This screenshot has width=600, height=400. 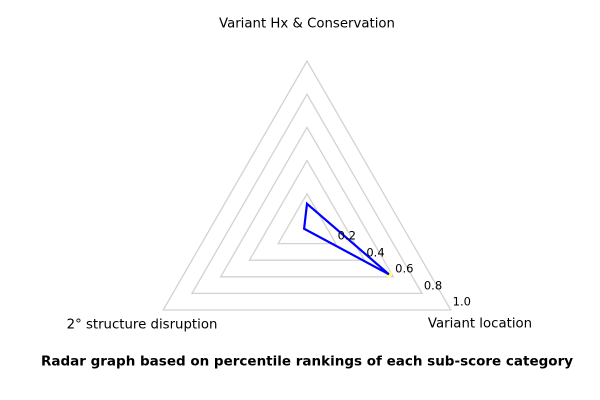 I want to click on r-tick-label: 0.8, so click(x=433, y=284).